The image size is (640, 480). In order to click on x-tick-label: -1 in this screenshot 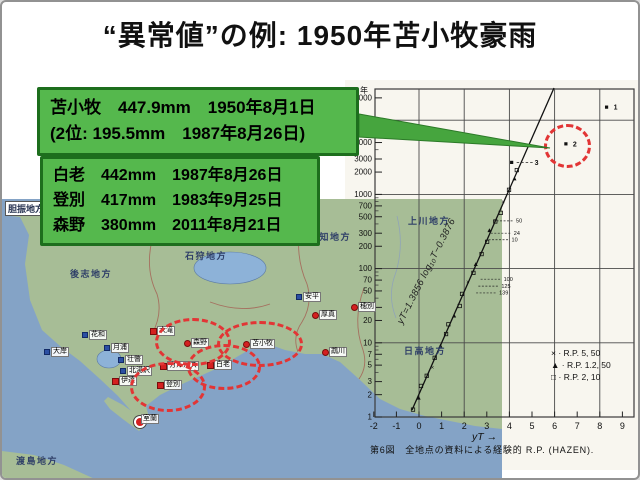, I will do `click(396, 426)`.